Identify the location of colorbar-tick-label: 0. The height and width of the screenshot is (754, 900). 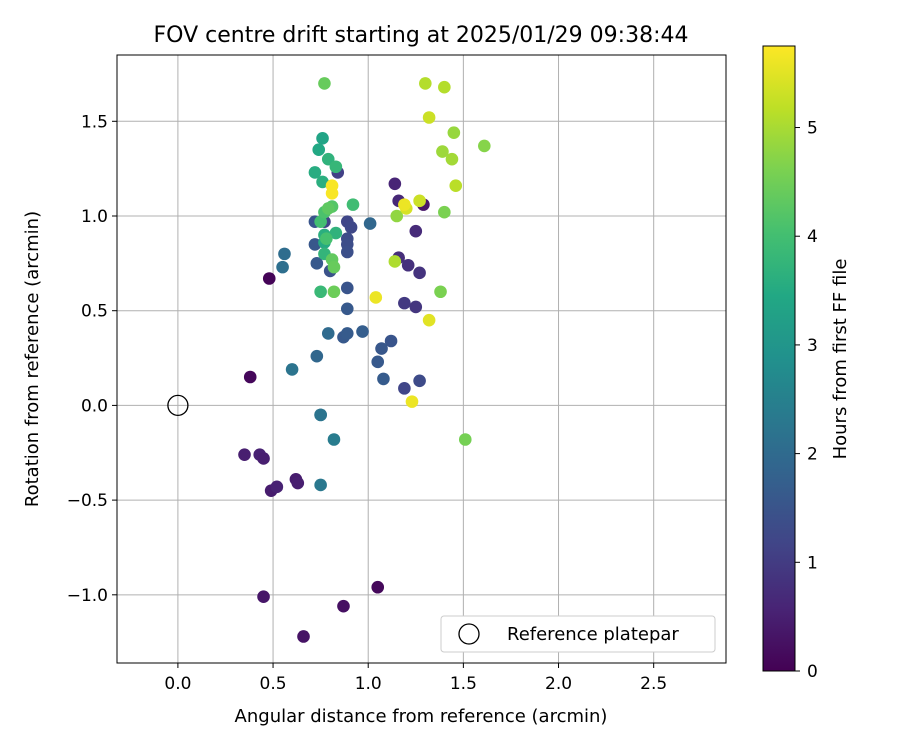
(812, 672).